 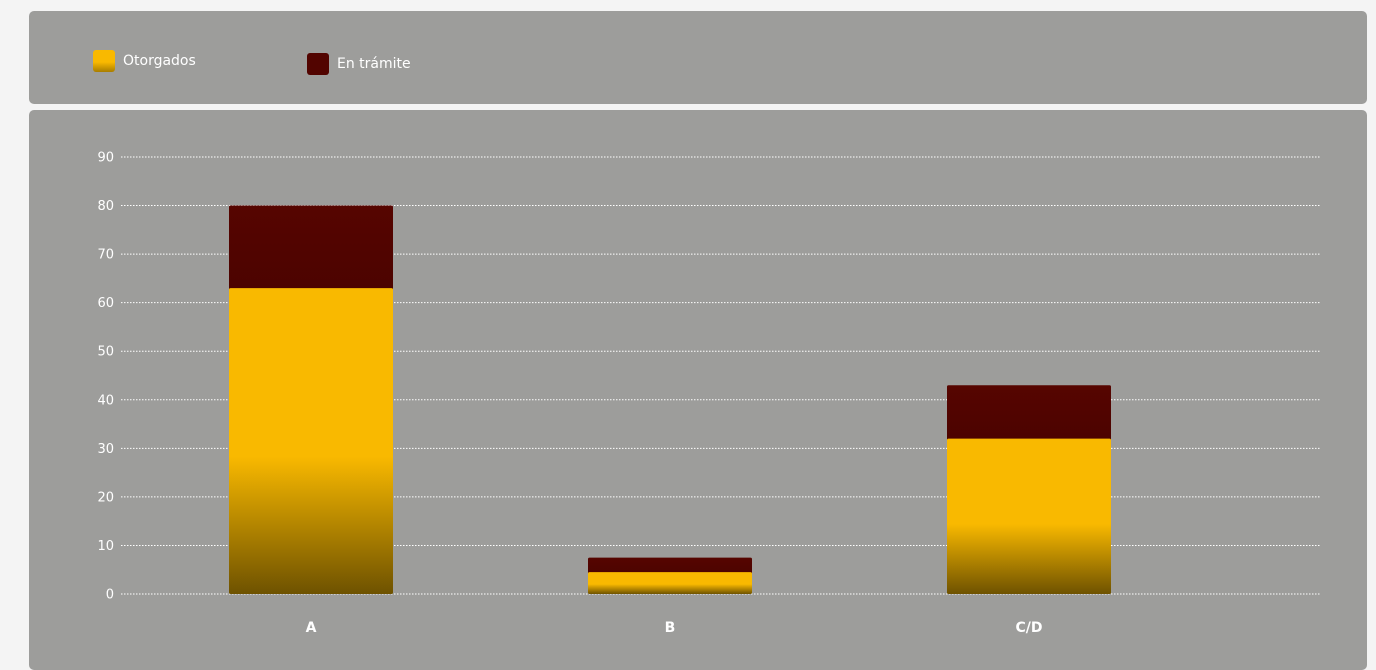 I want to click on x-axis: A B C/D, so click(x=674, y=628).